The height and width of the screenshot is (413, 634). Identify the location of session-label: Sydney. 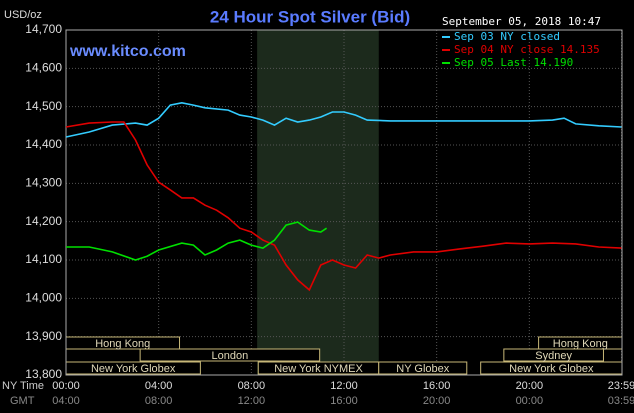
(553, 356).